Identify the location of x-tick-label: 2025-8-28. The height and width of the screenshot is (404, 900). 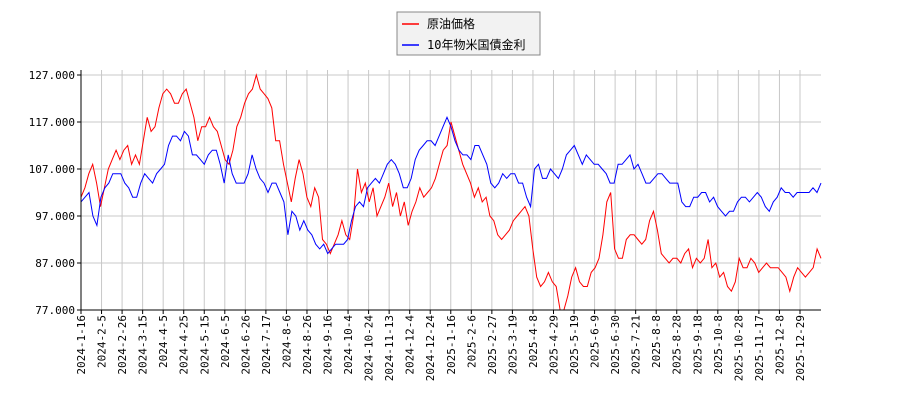
(677, 345).